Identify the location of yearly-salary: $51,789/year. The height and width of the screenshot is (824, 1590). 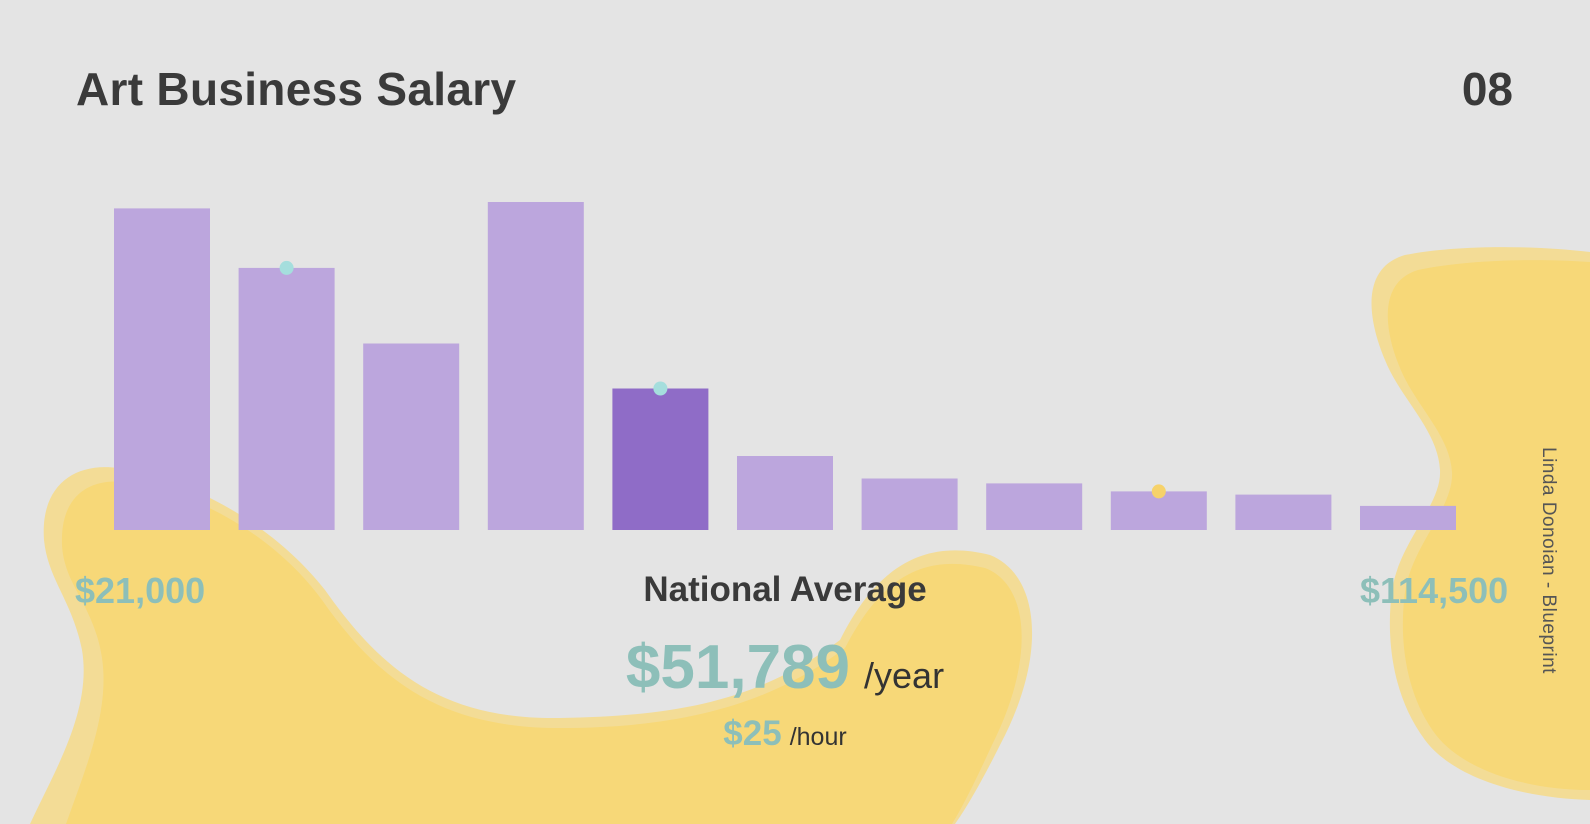
(785, 667).